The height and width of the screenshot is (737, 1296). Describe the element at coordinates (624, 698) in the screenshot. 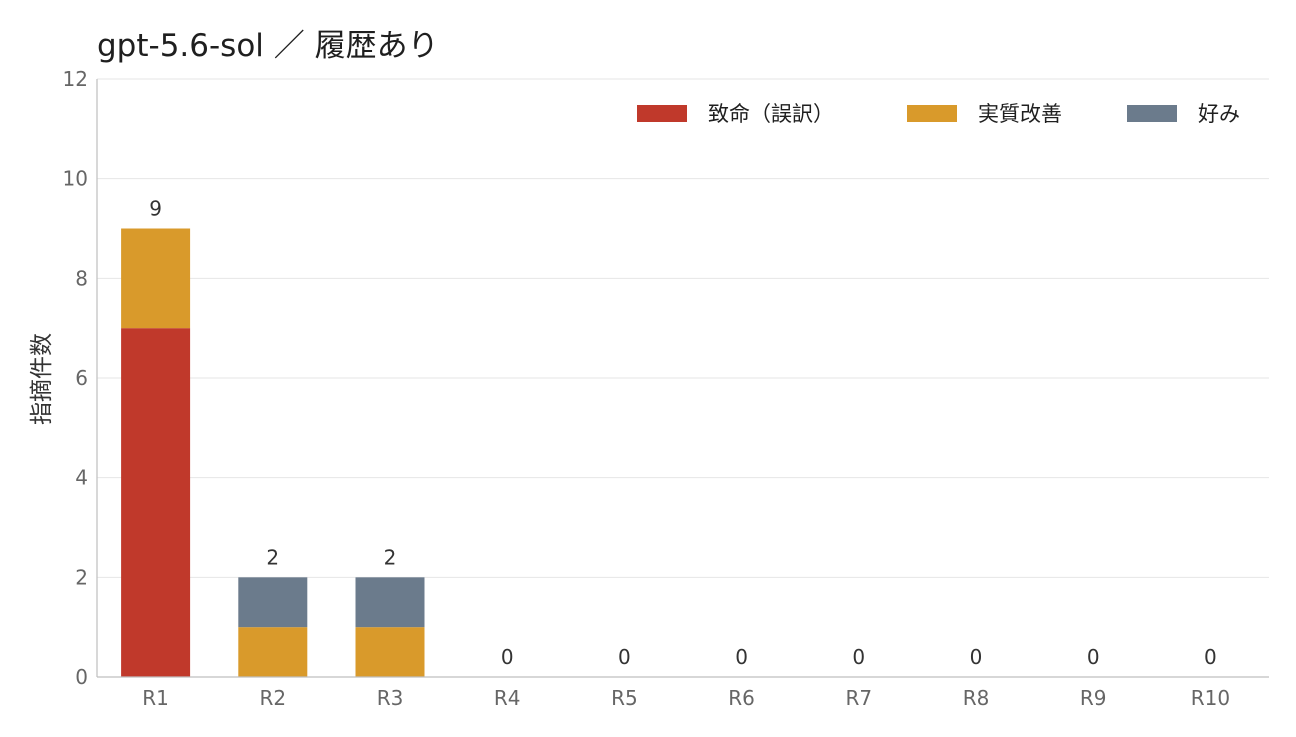

I see `x-tick-label: R5` at that location.